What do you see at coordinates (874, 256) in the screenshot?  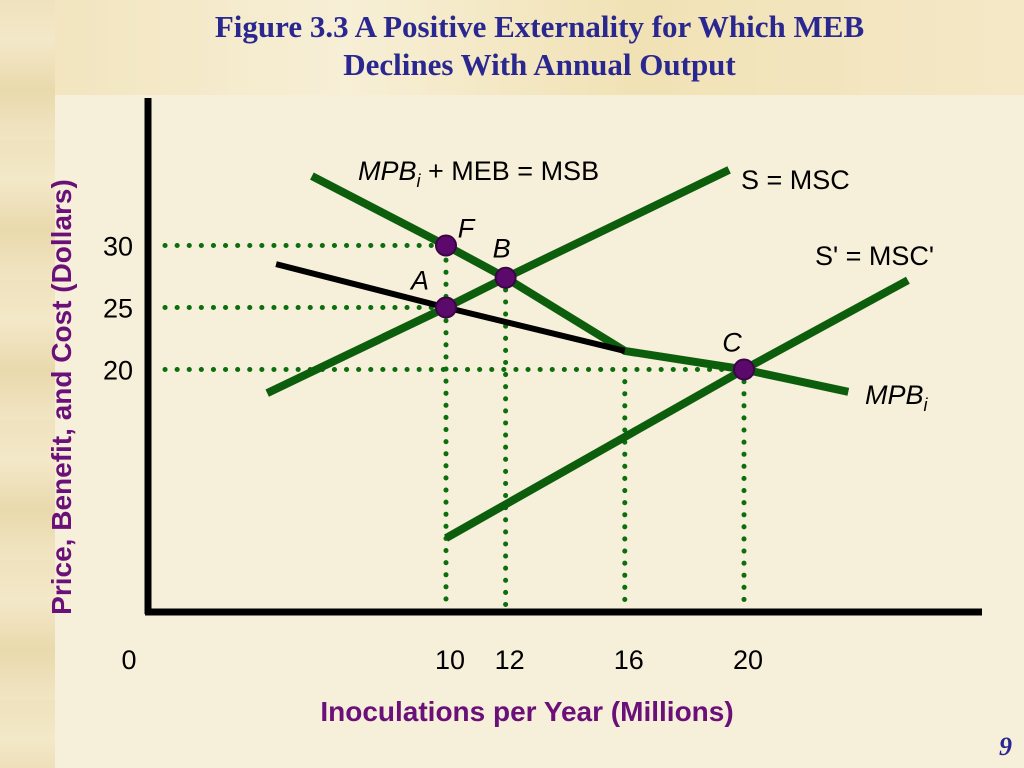 I see `curve-label-msc_prime: S' = MSC'` at bounding box center [874, 256].